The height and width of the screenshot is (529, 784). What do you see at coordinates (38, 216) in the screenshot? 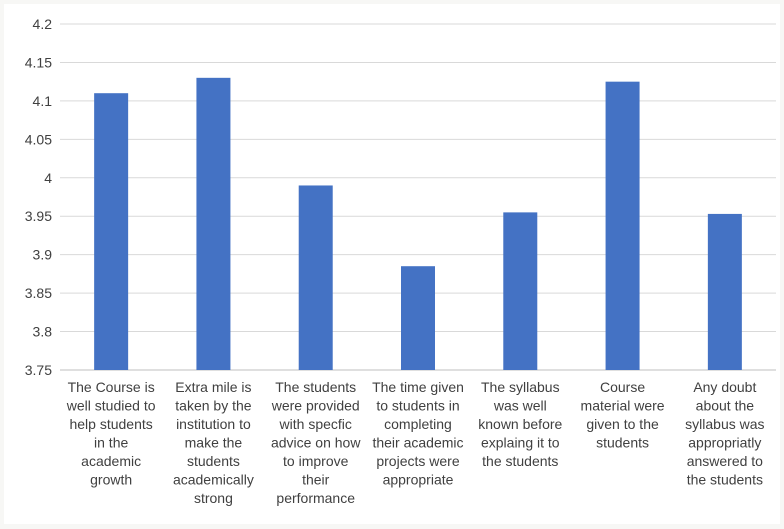
I see `y-tick-label: 3.95` at bounding box center [38, 216].